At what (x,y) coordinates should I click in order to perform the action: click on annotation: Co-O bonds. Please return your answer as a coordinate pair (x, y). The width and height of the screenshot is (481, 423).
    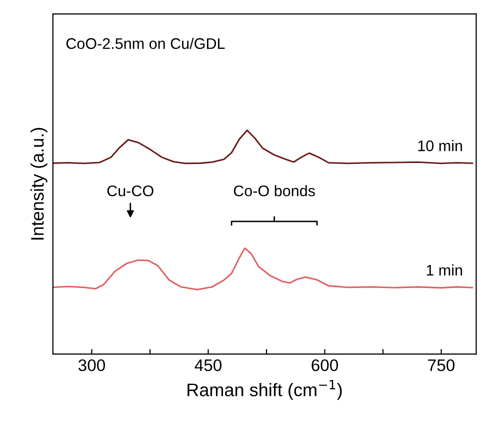
    Looking at the image, I should click on (274, 190).